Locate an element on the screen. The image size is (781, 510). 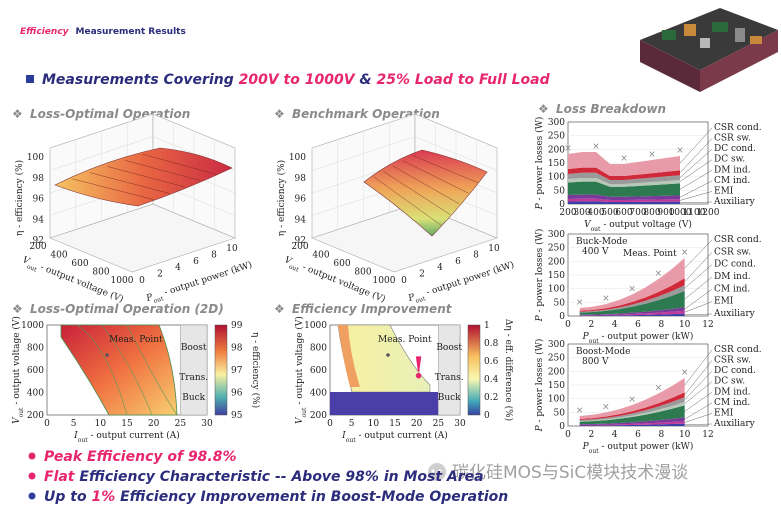
axis-label: Vout - output voltage (V) is located at coordinates (301, 370).